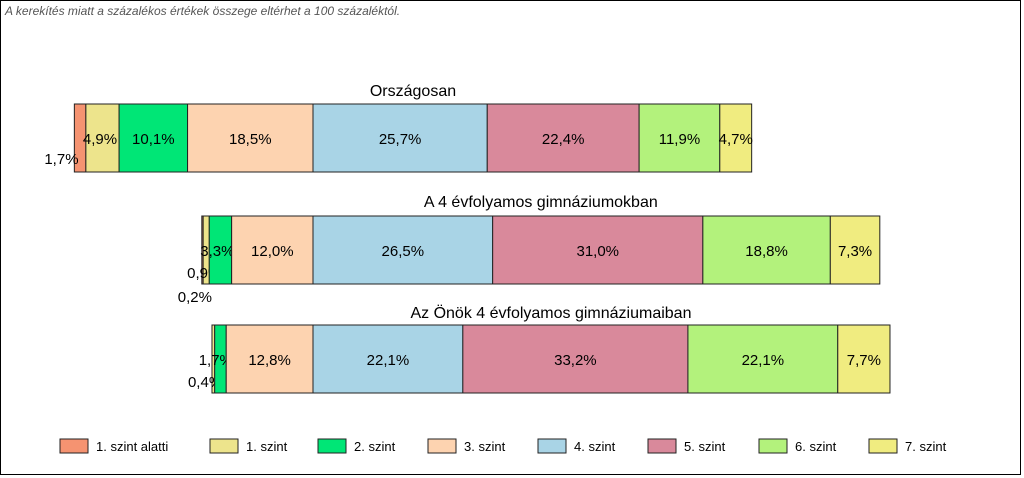 The image size is (1024, 478). Describe the element at coordinates (375, 446) in the screenshot. I see `legend-label: 2. szint` at that location.